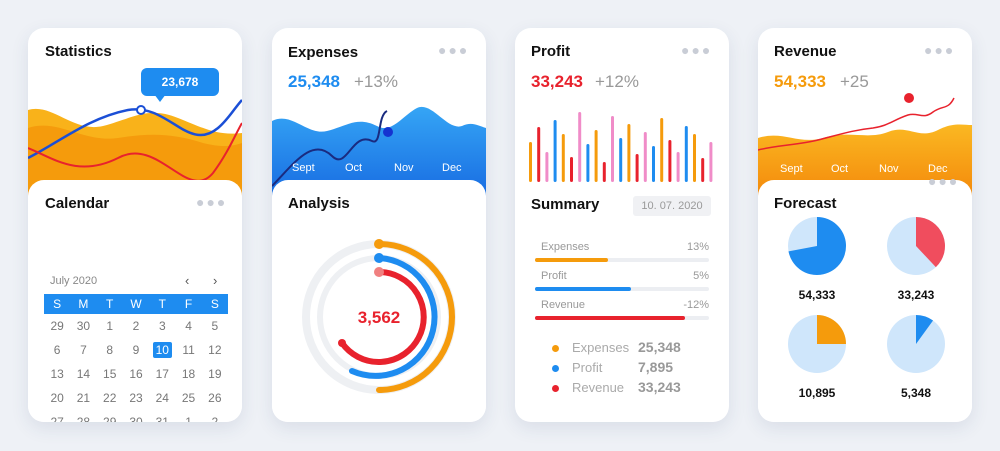 The image size is (1000, 451). Describe the element at coordinates (110, 374) in the screenshot. I see `calendar-day: 15` at that location.